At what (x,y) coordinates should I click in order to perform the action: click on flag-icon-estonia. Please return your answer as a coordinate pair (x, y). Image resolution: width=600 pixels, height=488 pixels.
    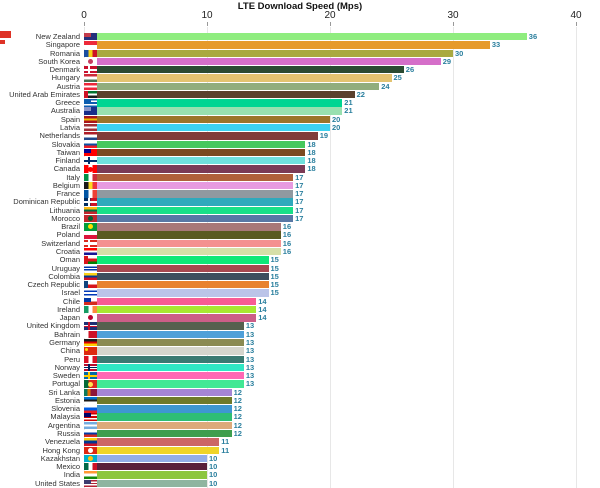
    Looking at the image, I should click on (90, 400).